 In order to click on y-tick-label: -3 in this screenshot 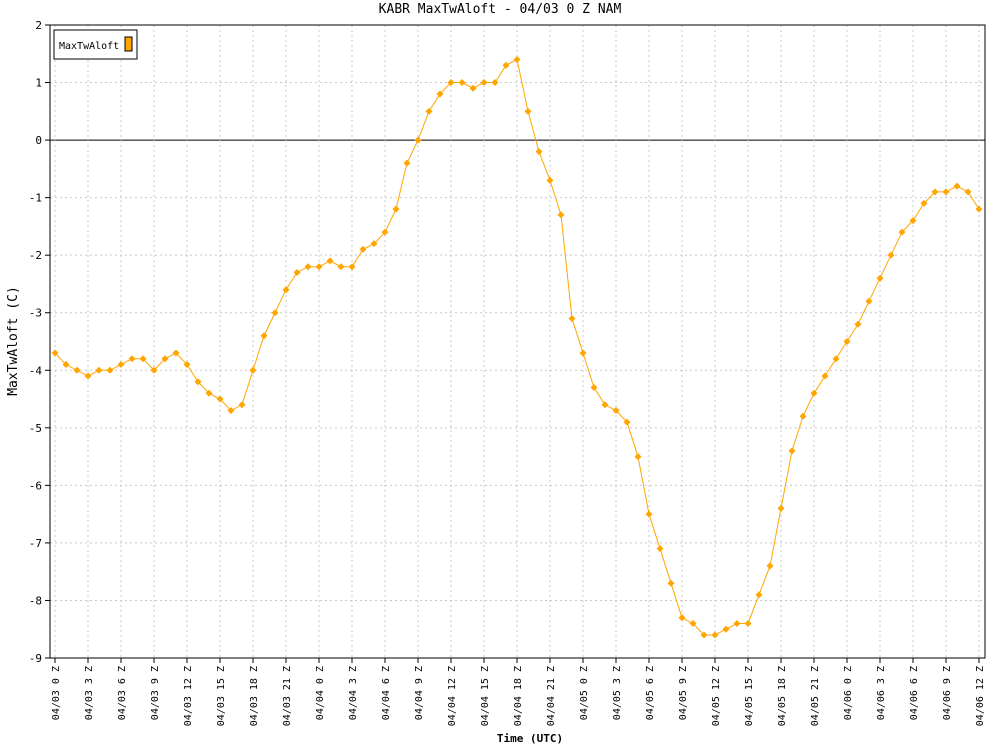, I will do `click(35, 313)`.